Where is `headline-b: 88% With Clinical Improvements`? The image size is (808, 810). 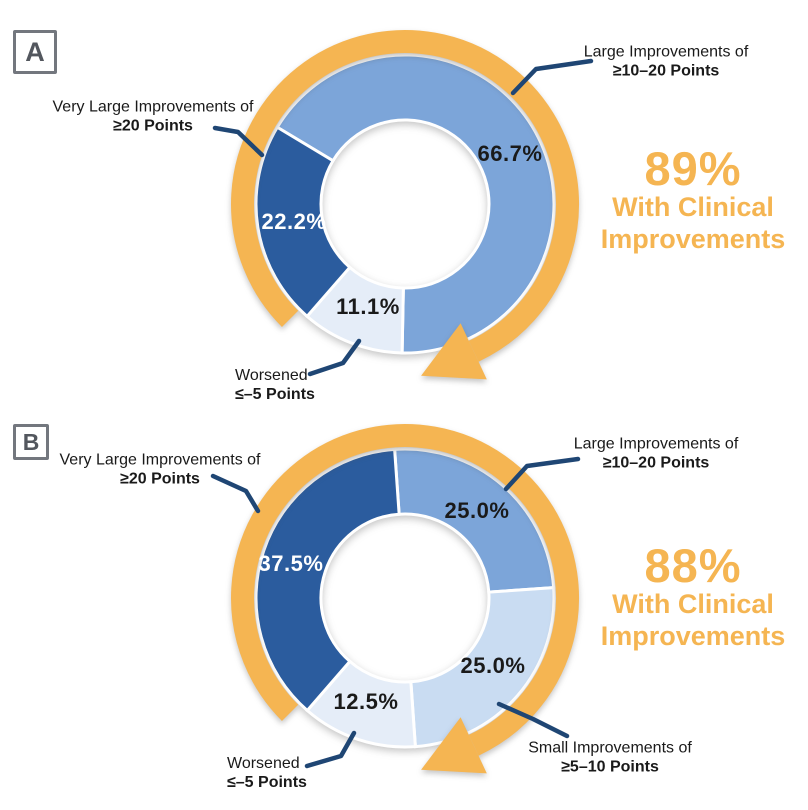 headline-b: 88% With Clinical Improvements is located at coordinates (693, 597).